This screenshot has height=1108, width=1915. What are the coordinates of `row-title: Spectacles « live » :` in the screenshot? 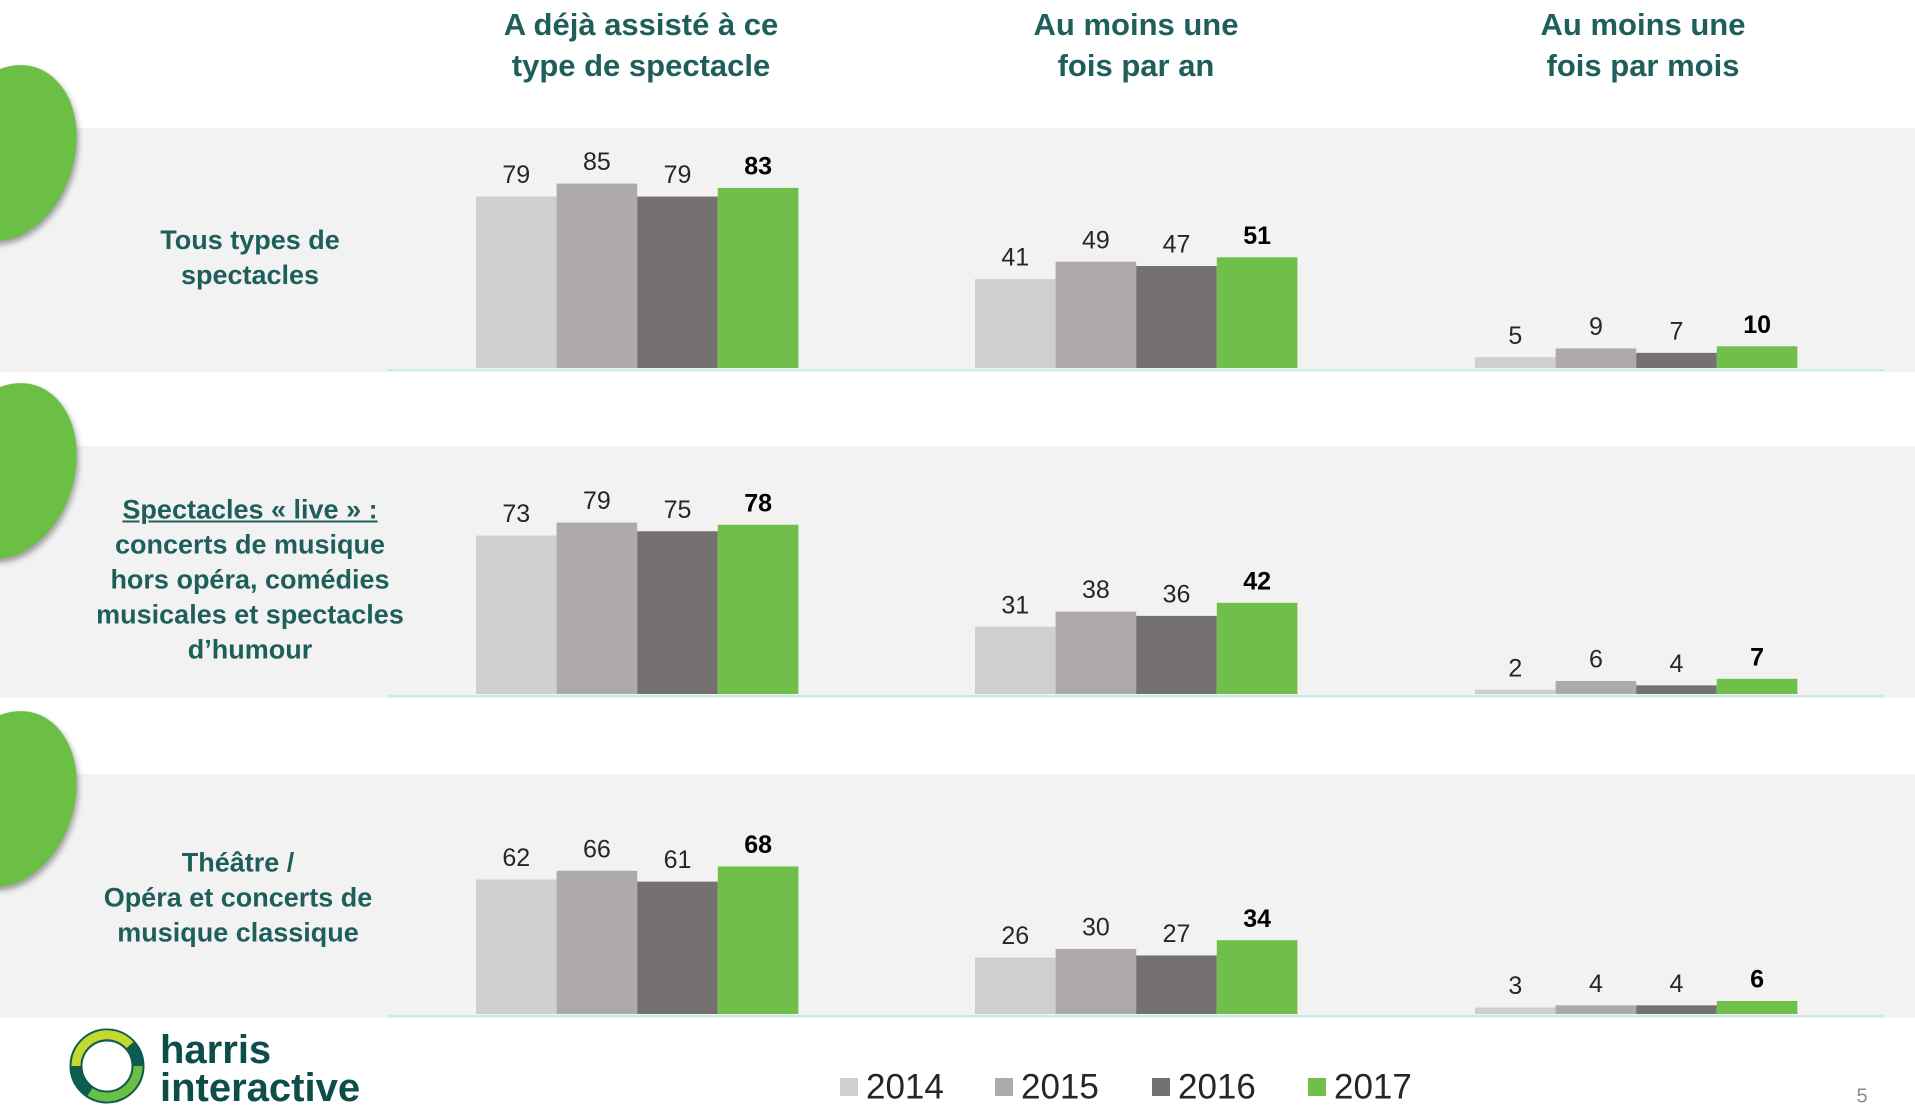 It's located at (250, 509).